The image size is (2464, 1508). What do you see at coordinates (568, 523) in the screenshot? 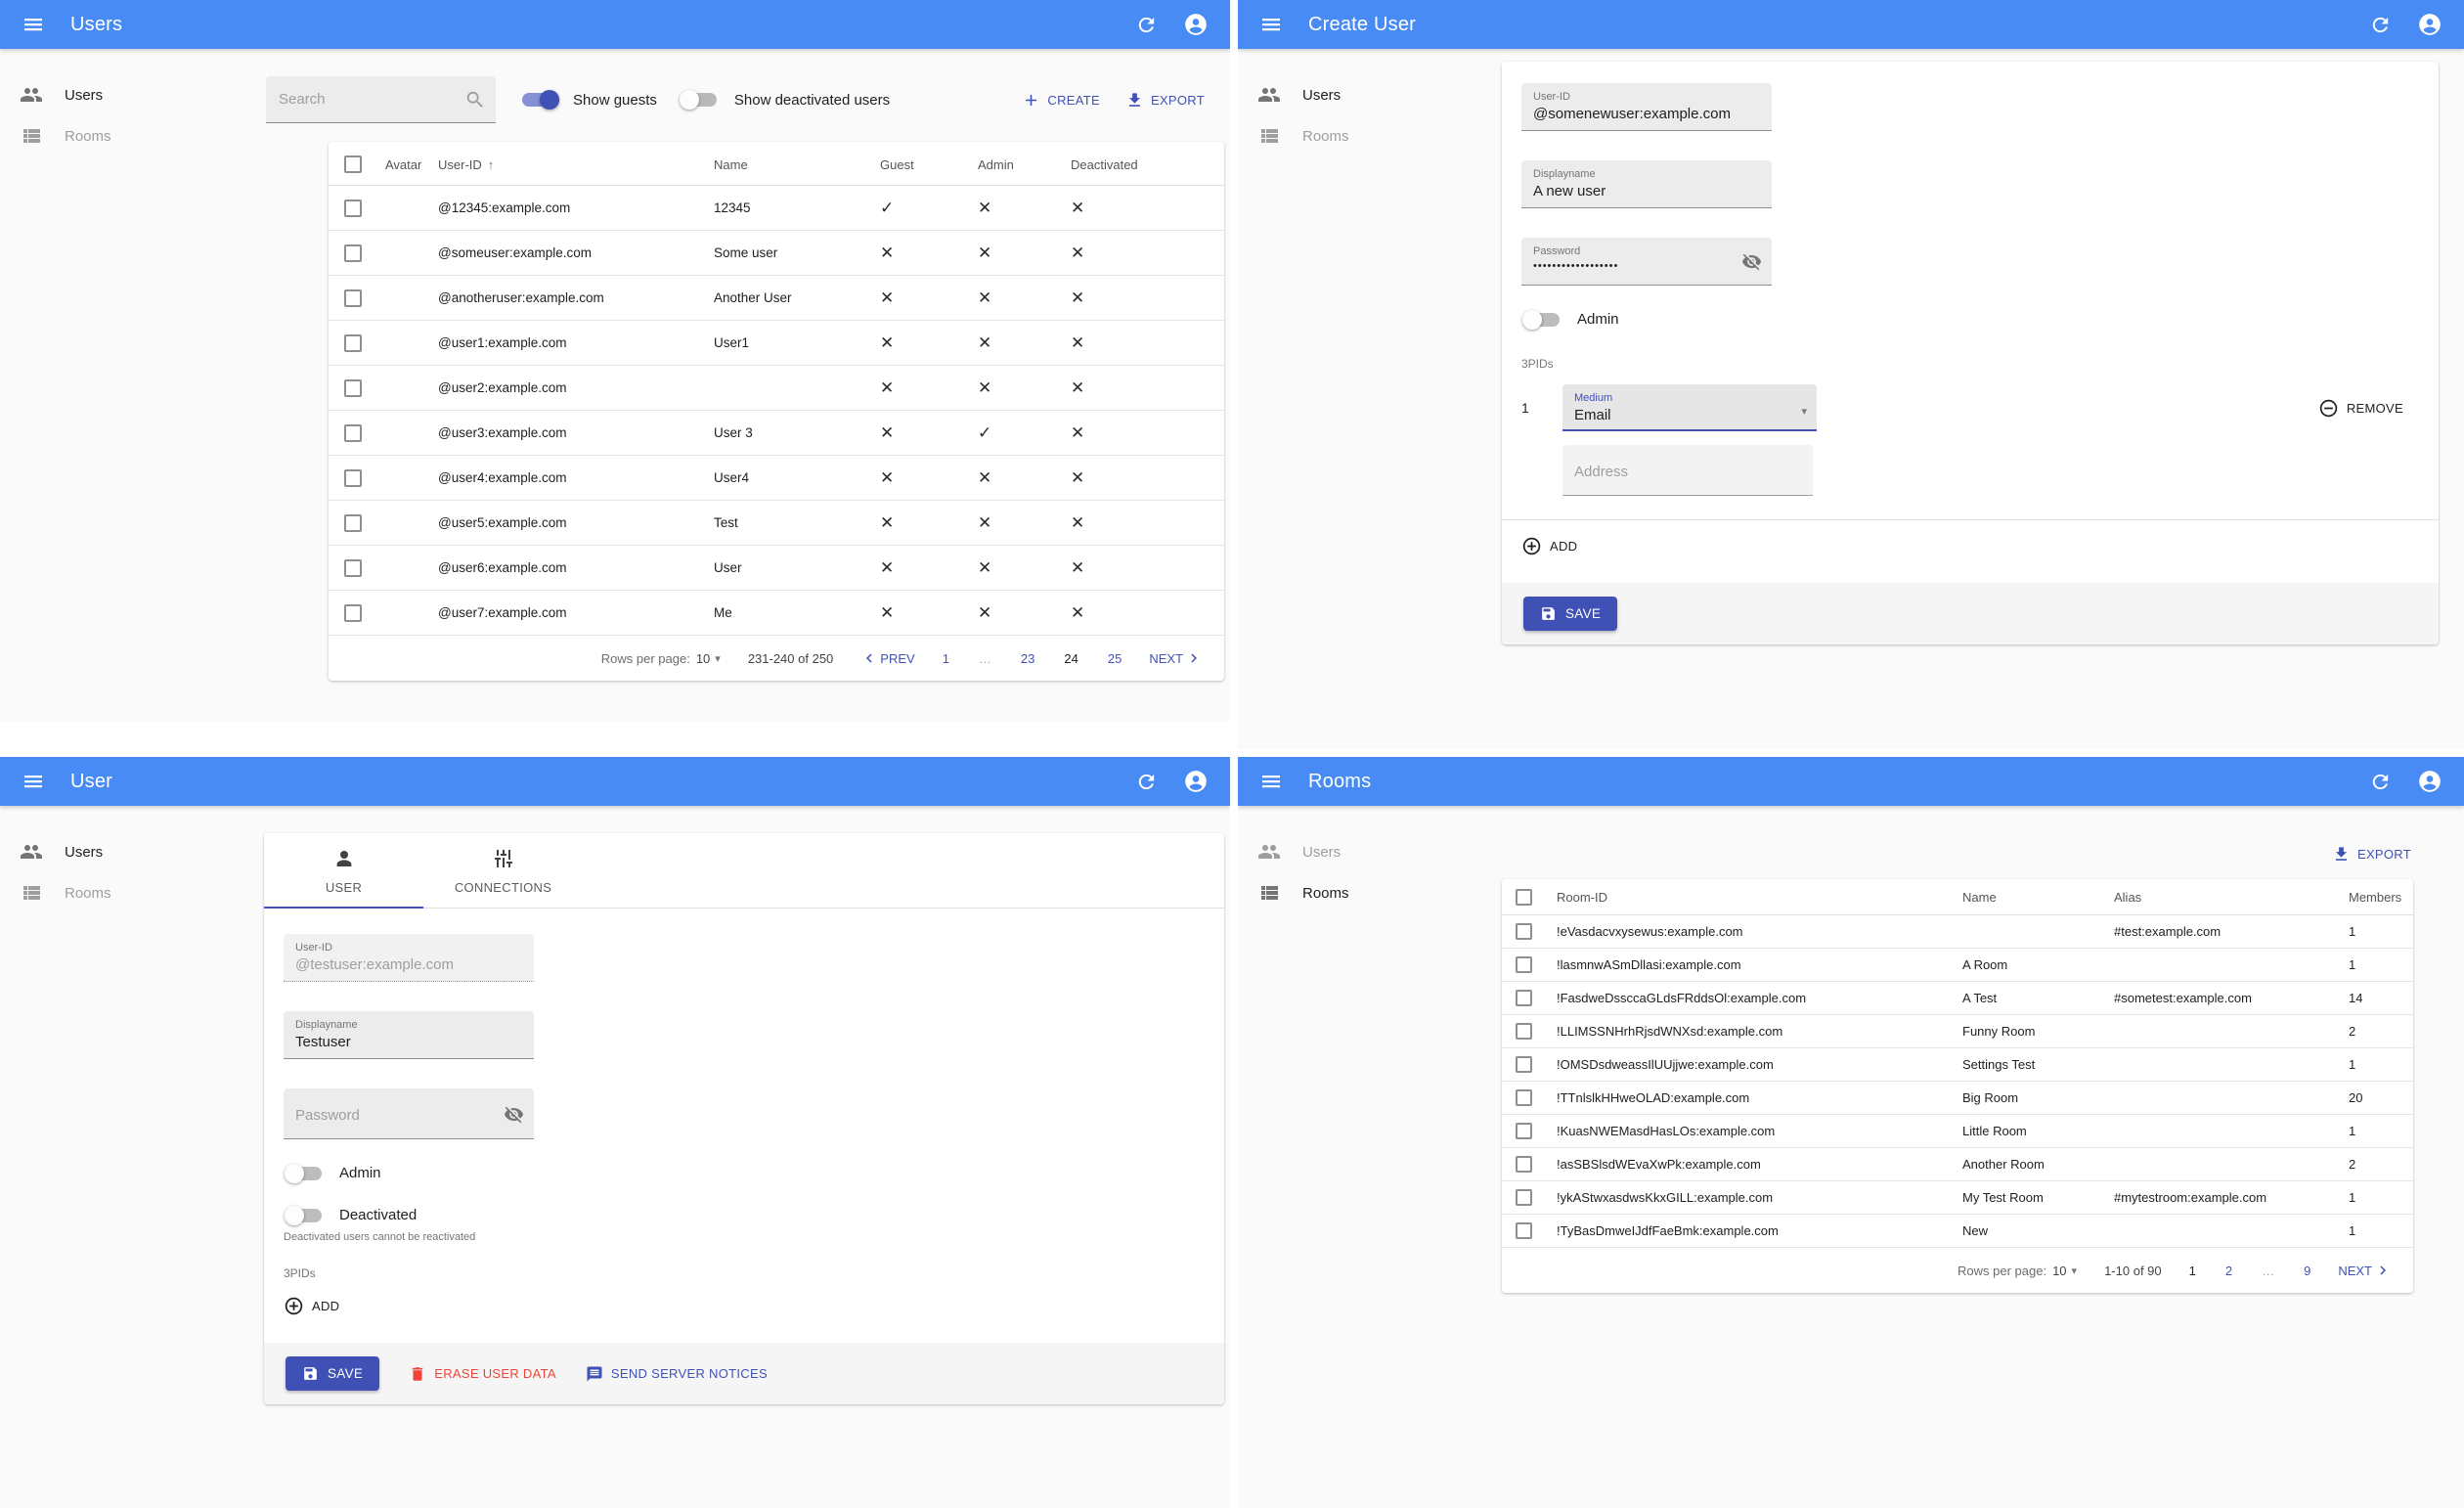
I see `user-id-cell: @user5:example.com` at bounding box center [568, 523].